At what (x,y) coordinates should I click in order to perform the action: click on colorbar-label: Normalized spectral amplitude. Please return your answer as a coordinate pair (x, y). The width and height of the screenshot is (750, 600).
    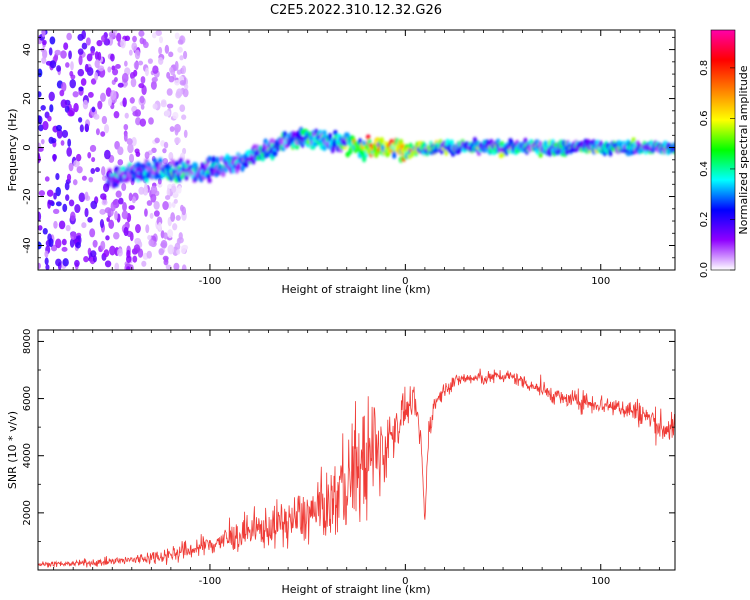
    Looking at the image, I should click on (743, 149).